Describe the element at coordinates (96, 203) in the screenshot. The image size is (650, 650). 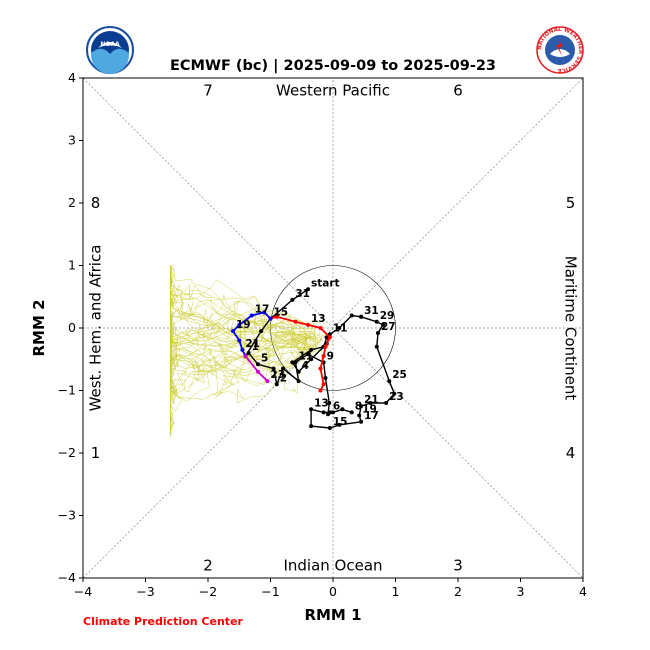
I see `phase-label: 8` at that location.